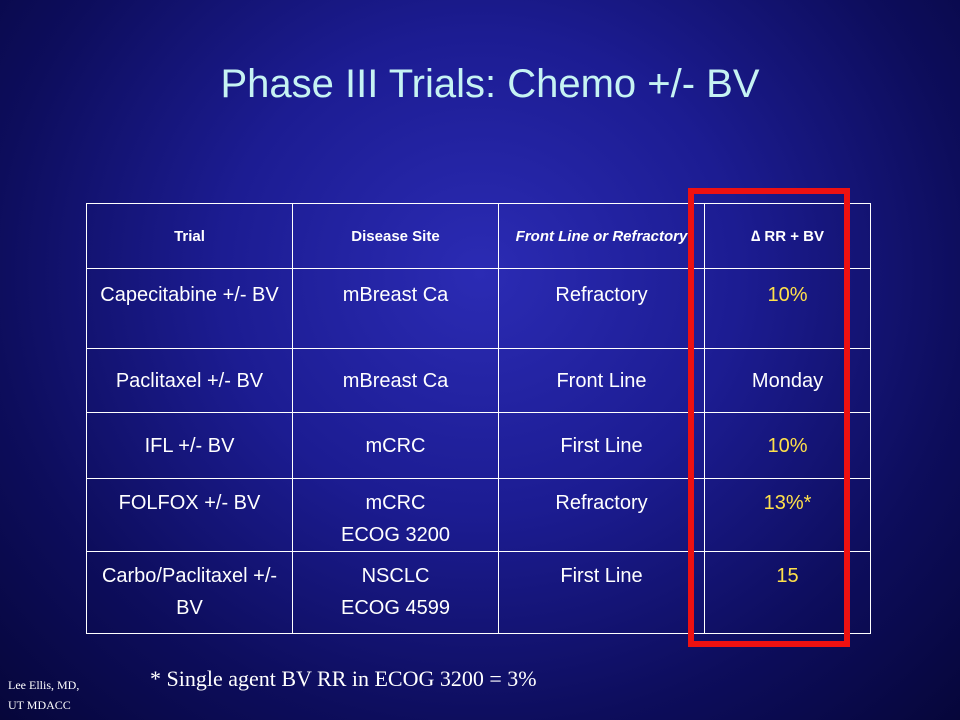 The width and height of the screenshot is (960, 720). What do you see at coordinates (787, 592) in the screenshot?
I see `cell-rr: 15` at bounding box center [787, 592].